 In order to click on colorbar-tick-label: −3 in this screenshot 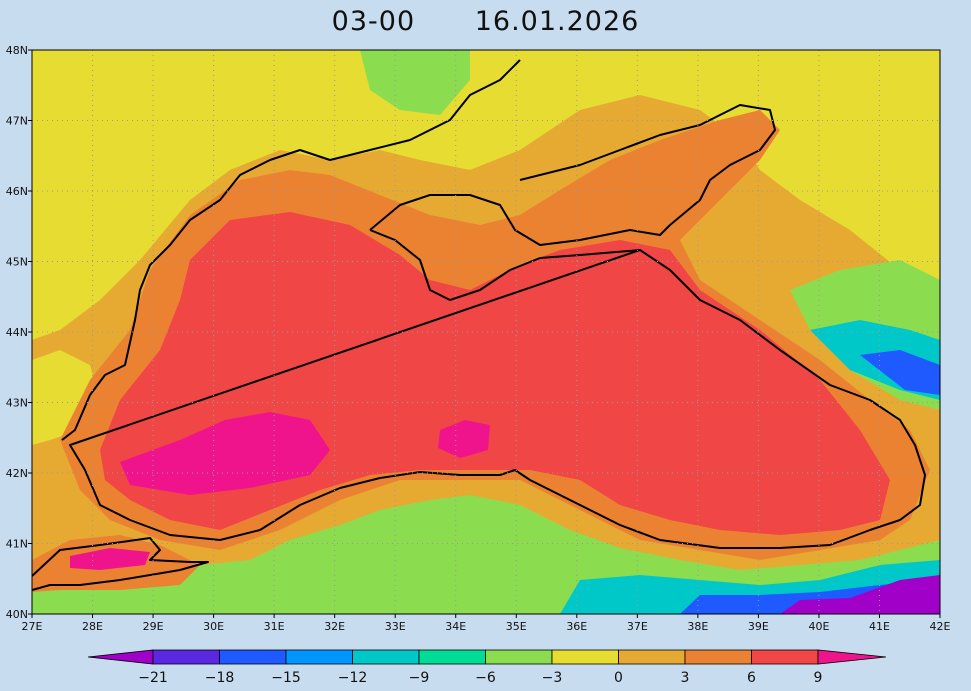, I will do `click(552, 678)`.